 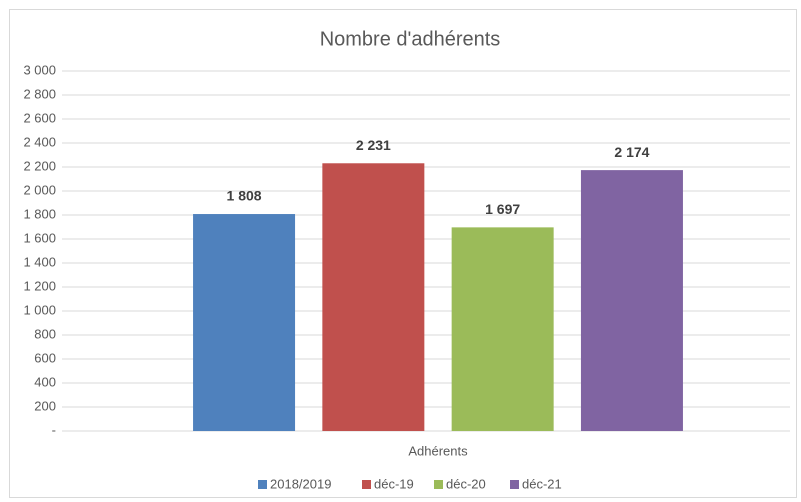 What do you see at coordinates (39, 189) in the screenshot?
I see `y-tick-label: 2 000` at bounding box center [39, 189].